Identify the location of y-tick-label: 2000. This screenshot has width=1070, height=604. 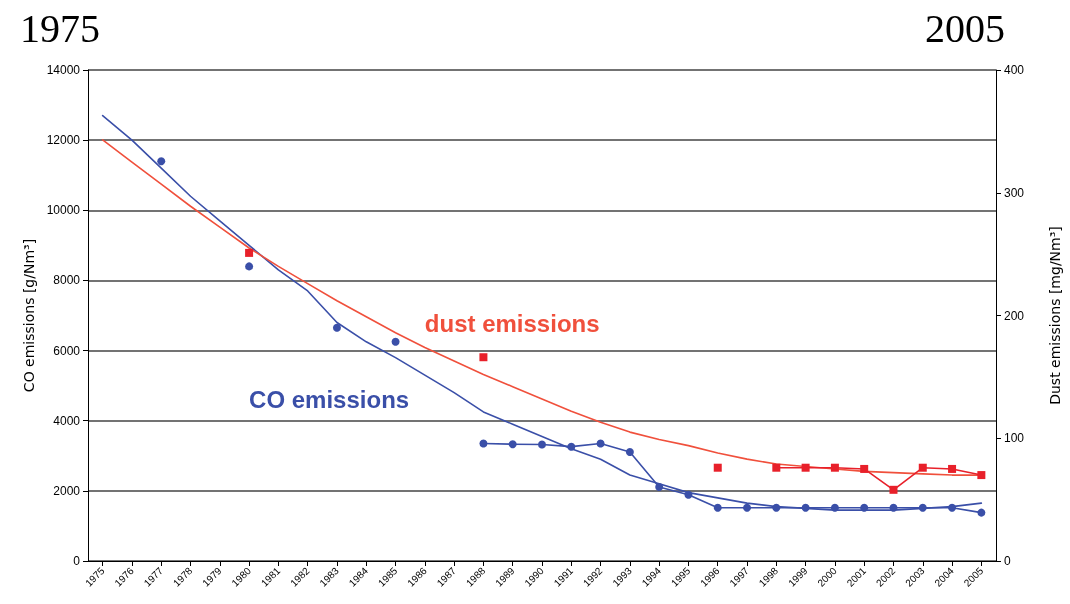
(67, 490).